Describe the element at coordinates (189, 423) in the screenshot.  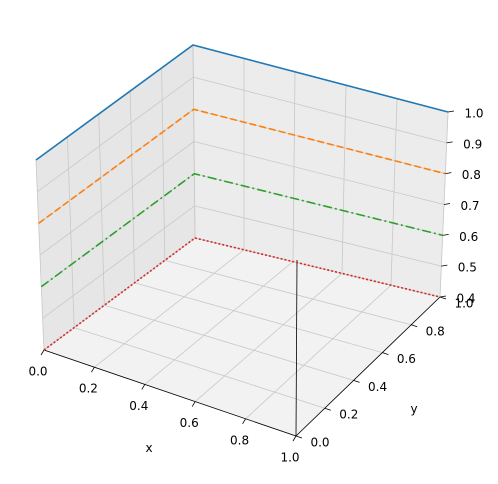
I see `x-tick-label: 0.6` at that location.